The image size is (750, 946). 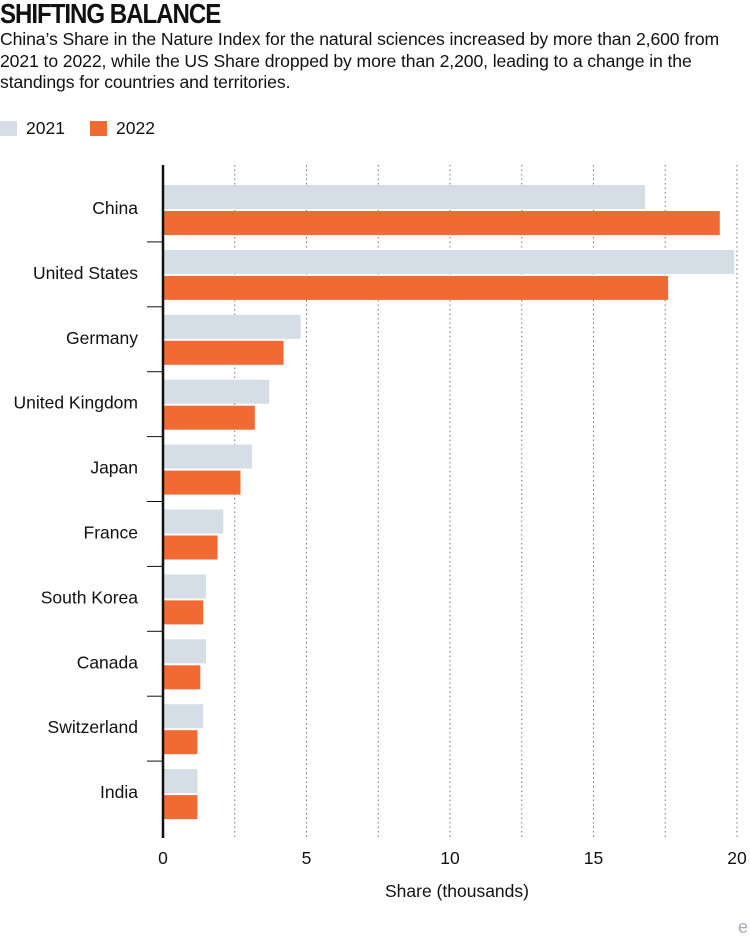 I want to click on bar-2021-united-states, so click(x=449, y=261).